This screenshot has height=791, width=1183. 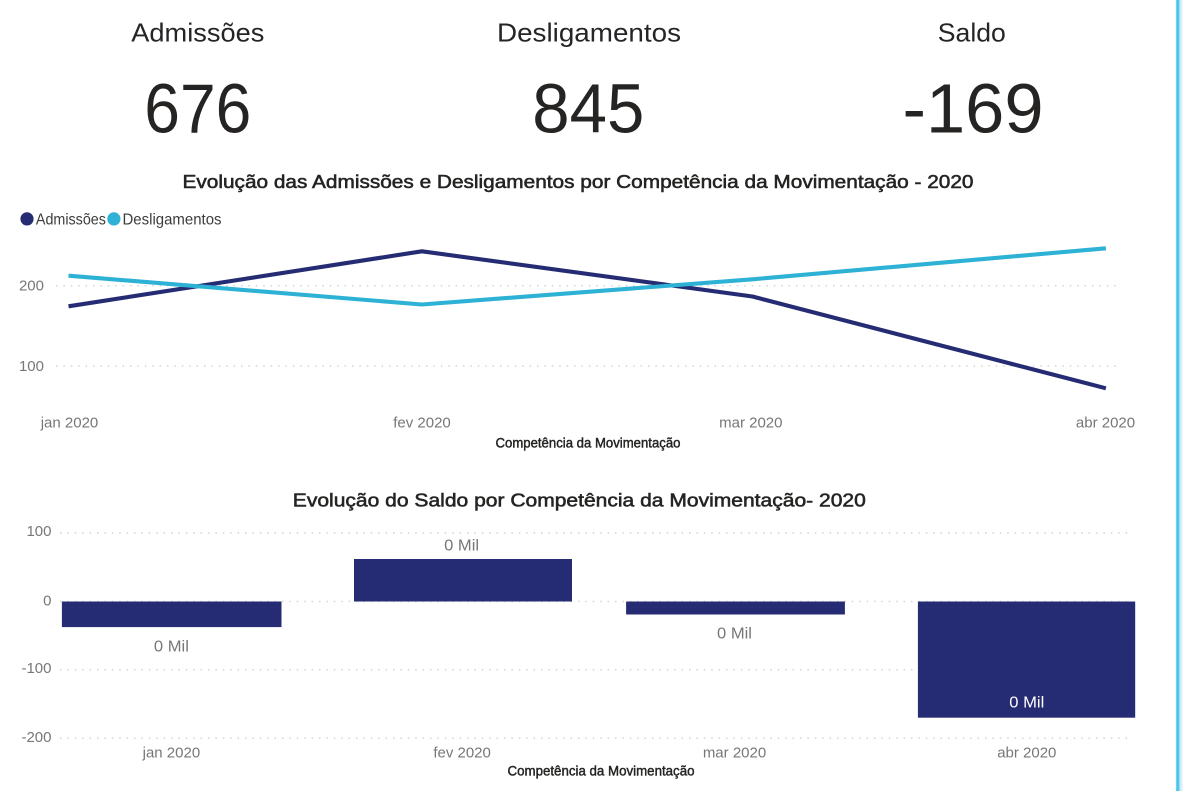 I want to click on svg-text: -169, so click(x=973, y=109).